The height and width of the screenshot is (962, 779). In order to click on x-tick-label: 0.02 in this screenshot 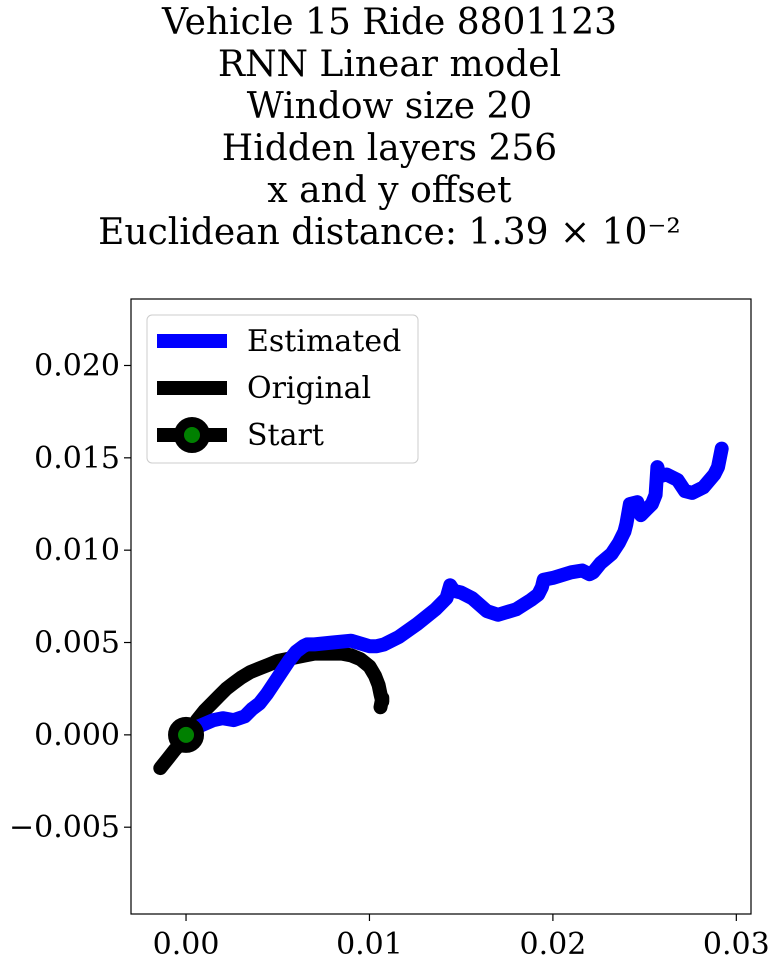, I will do `click(552, 944)`.